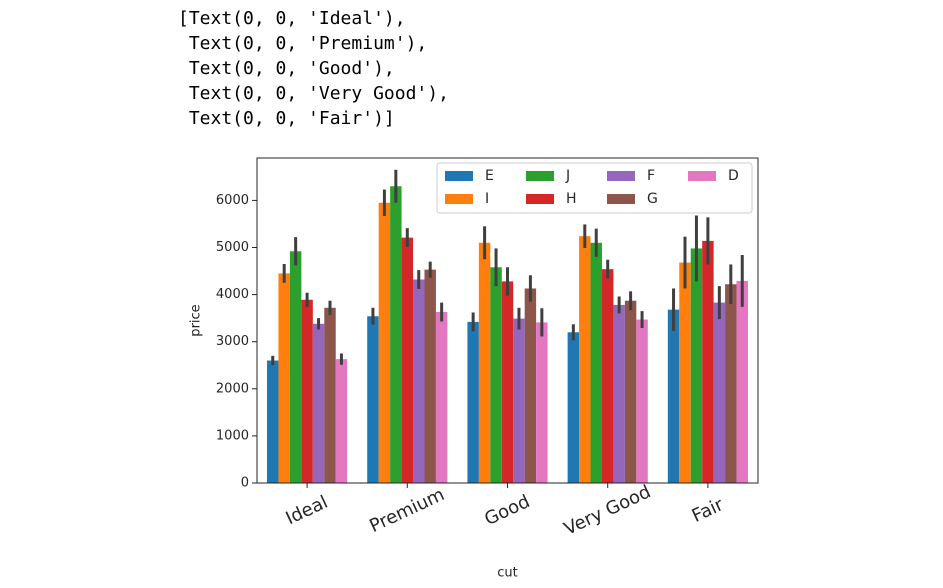  Describe the element at coordinates (507, 510) in the screenshot. I see `x-tick-label: Good` at that location.